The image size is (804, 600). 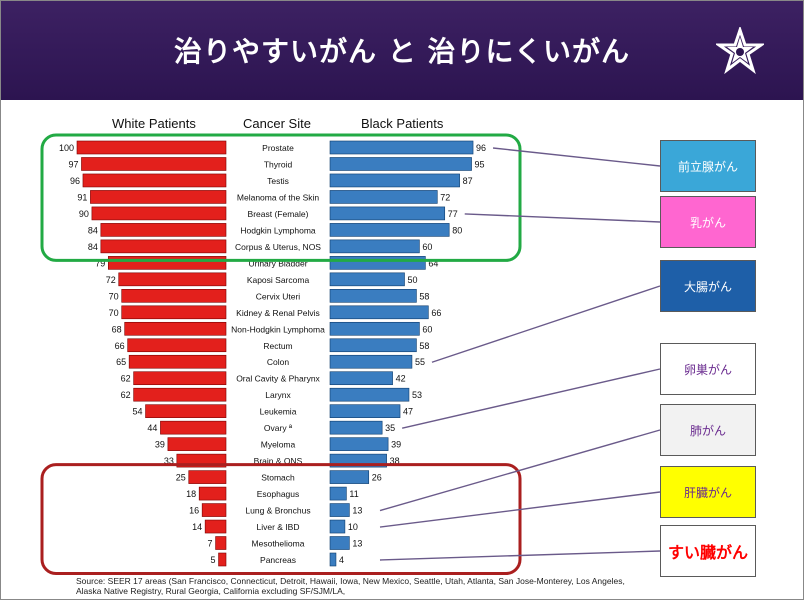 What do you see at coordinates (445, 197) in the screenshot?
I see `black-value-label: 72` at bounding box center [445, 197].